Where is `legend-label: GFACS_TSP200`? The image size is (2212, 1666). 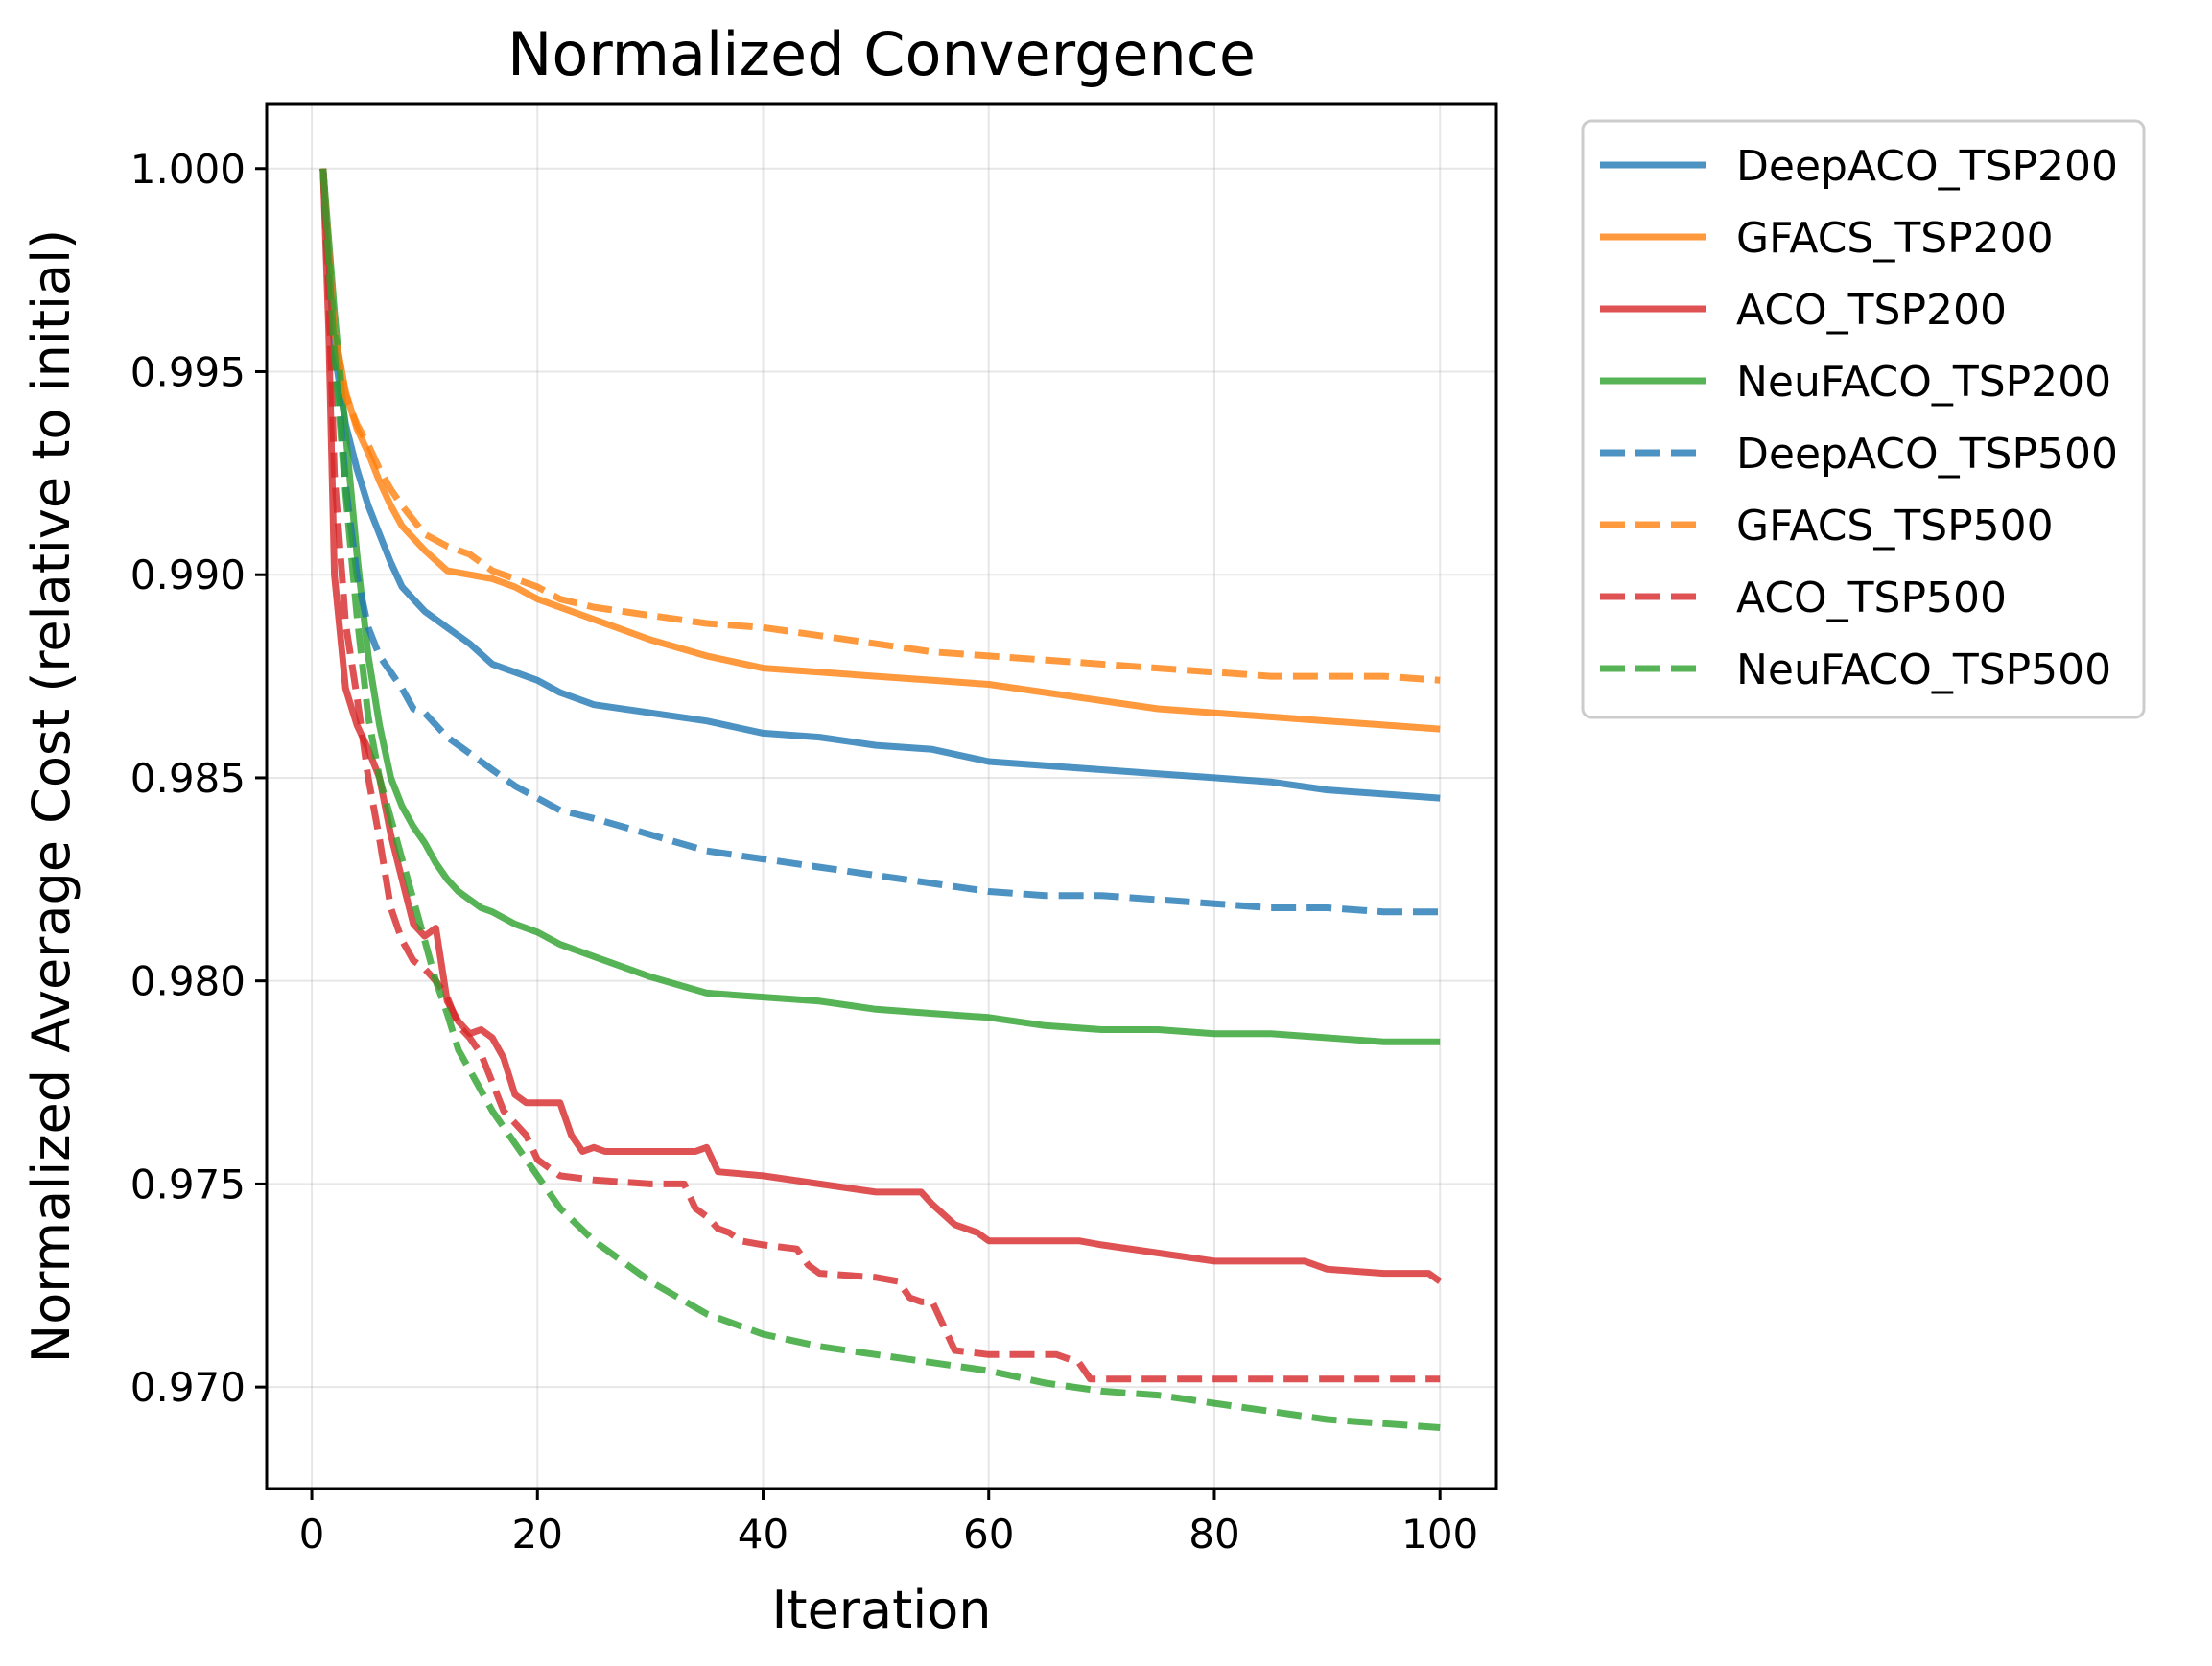 legend-label: GFACS_TSP200 is located at coordinates (1895, 238).